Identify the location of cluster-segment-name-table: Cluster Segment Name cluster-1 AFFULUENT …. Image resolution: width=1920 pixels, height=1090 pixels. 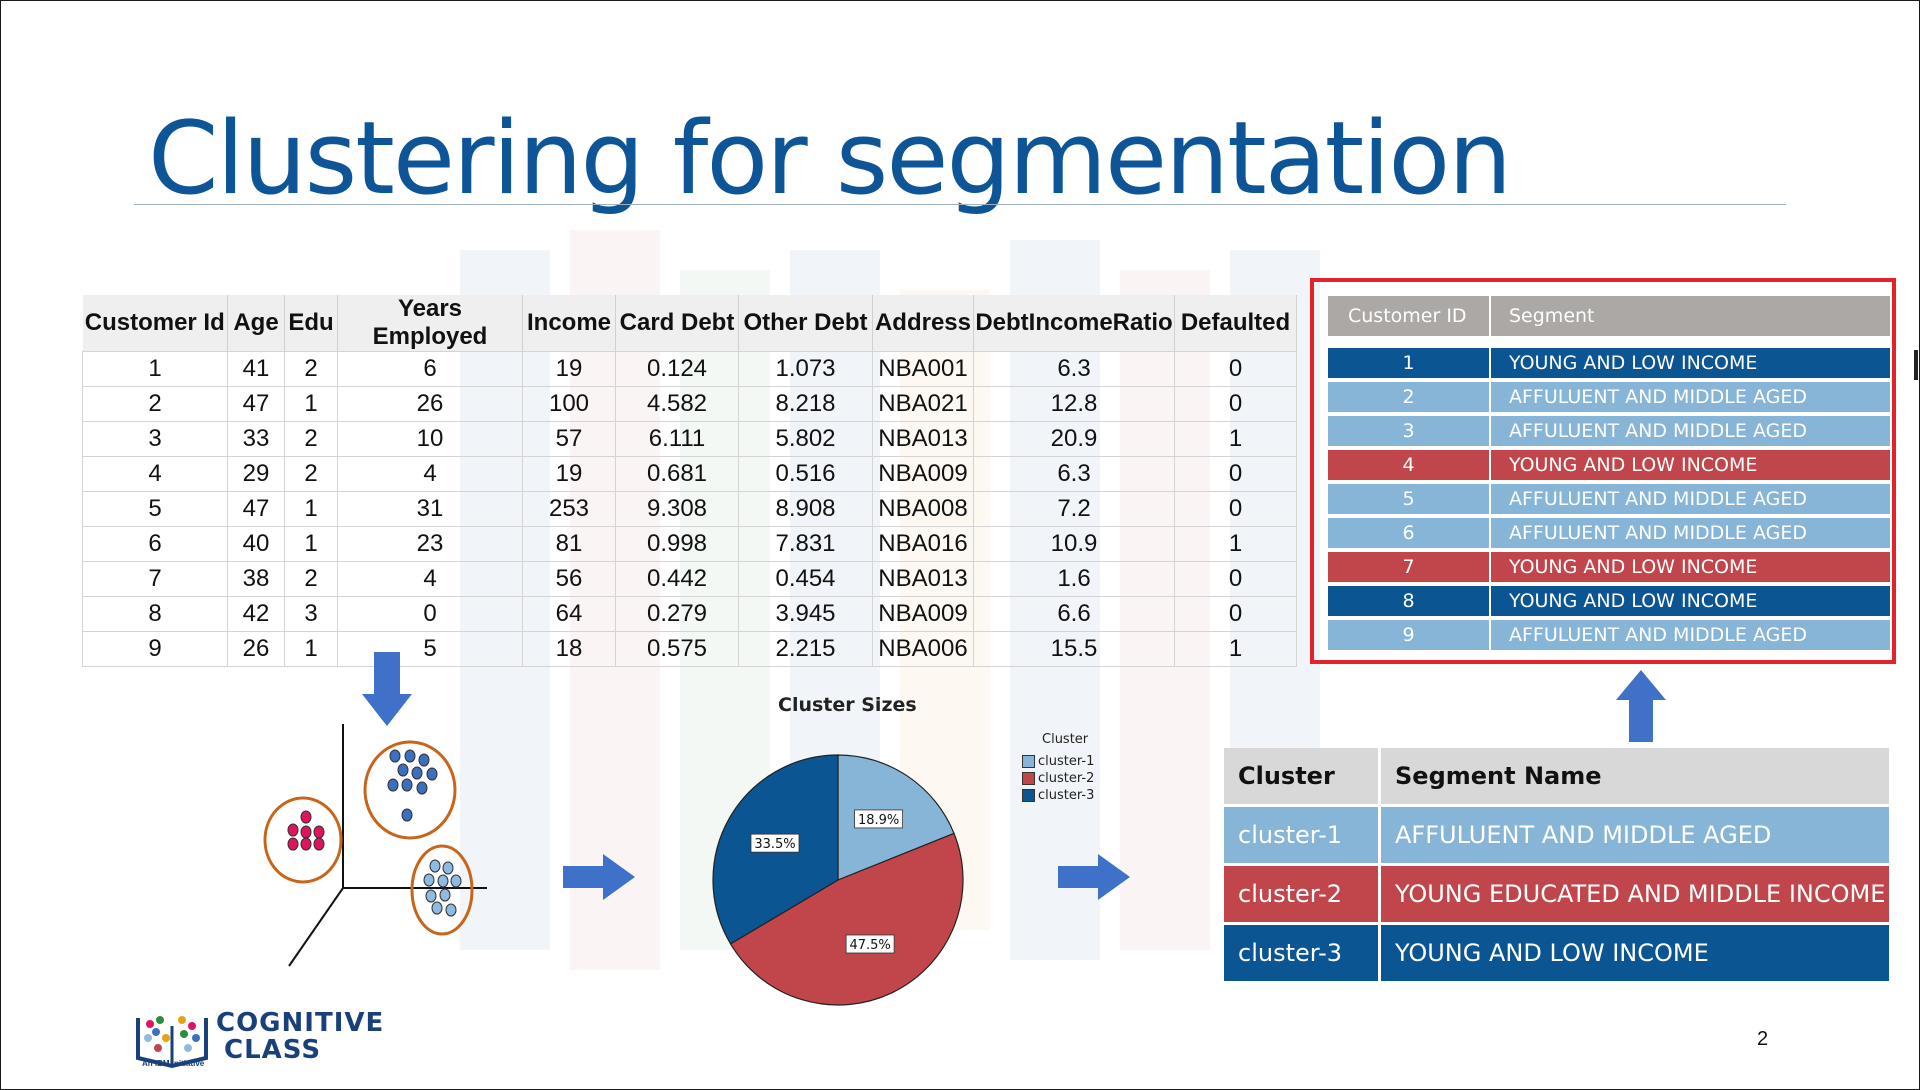
(1556, 864).